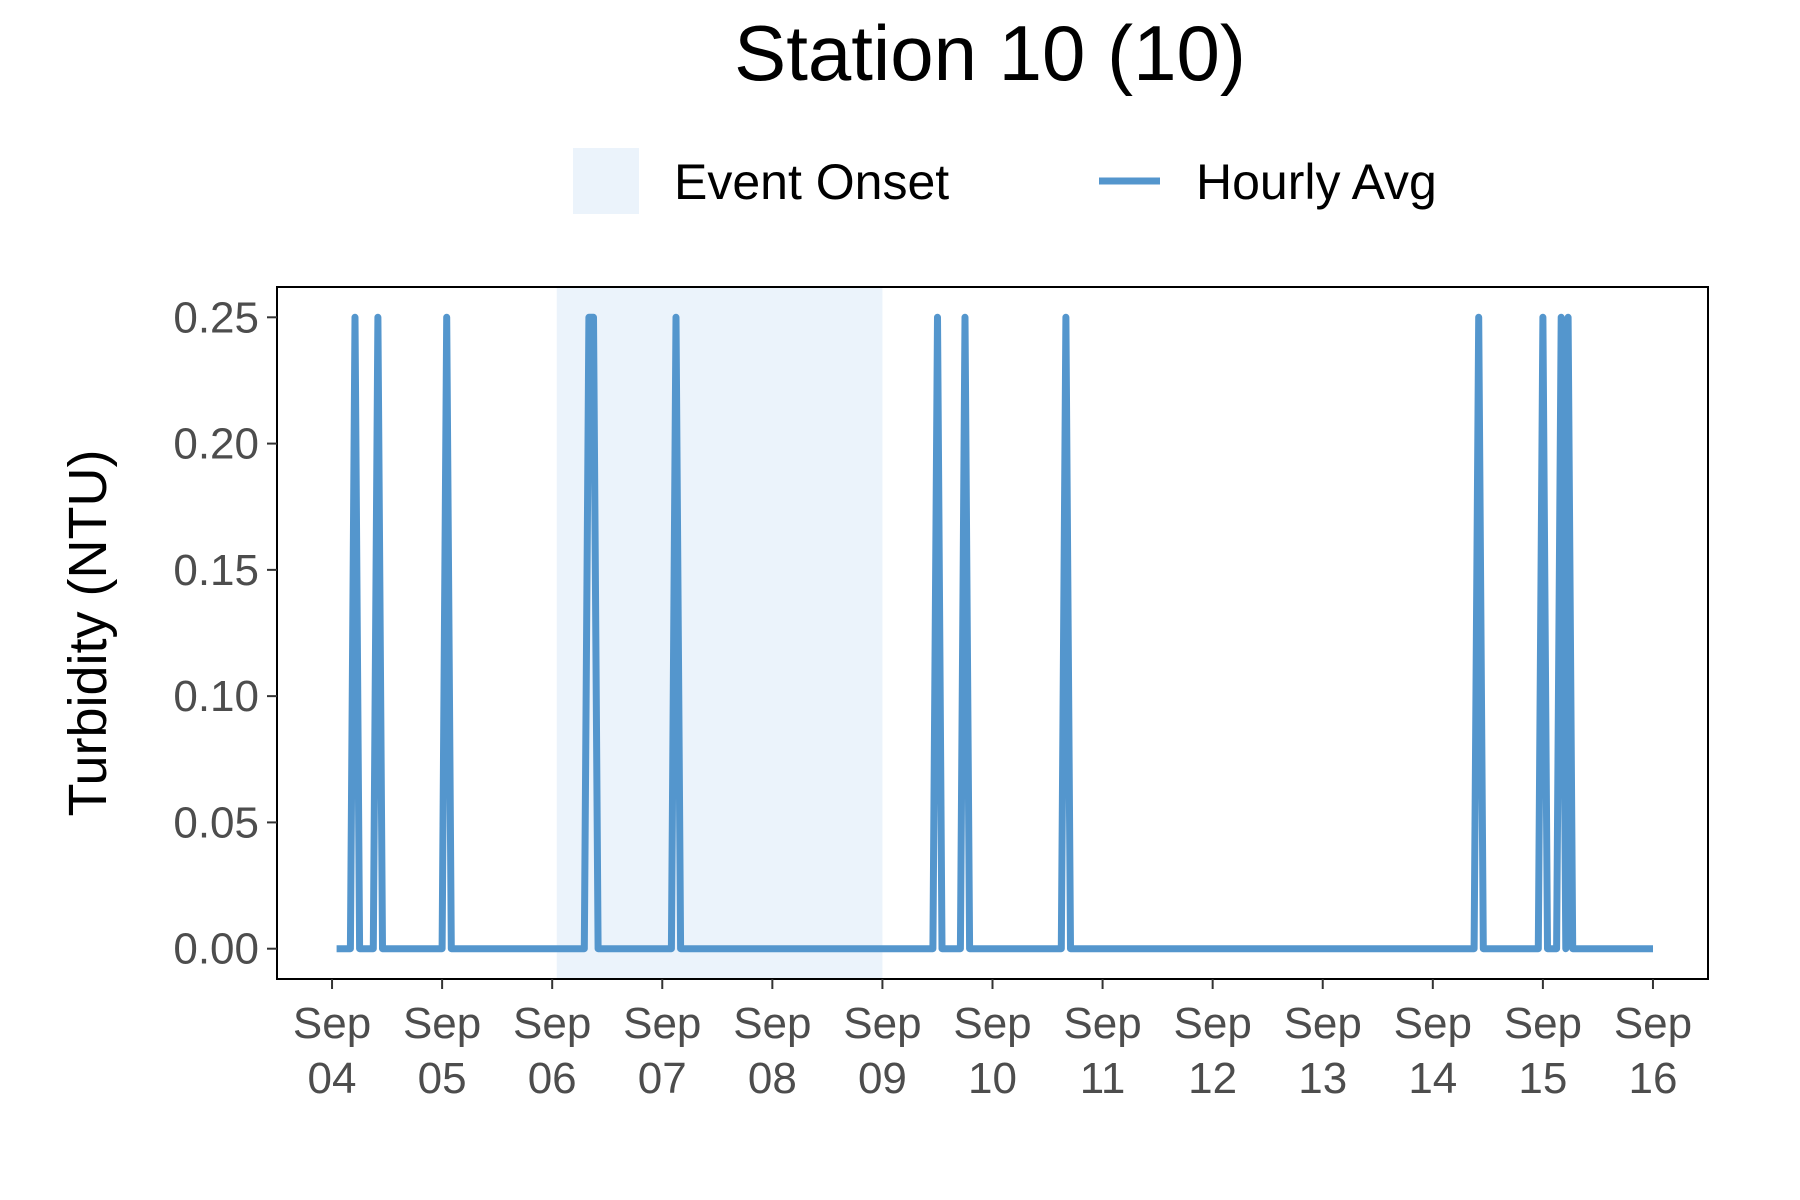 Image resolution: width=1800 pixels, height=1200 pixels. I want to click on x-tick-label: Sep 12, so click(1213, 1051).